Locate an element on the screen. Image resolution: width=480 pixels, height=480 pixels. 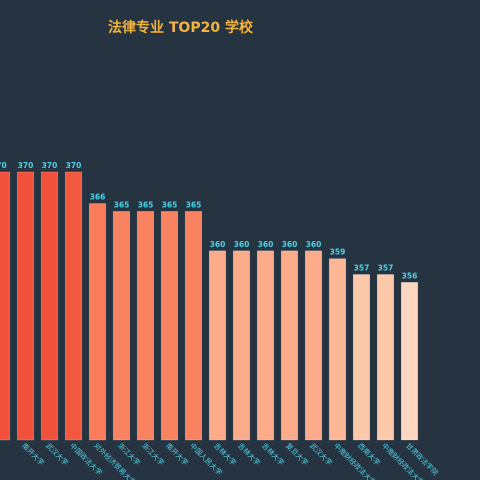
data-label: 359 is located at coordinates (338, 252).